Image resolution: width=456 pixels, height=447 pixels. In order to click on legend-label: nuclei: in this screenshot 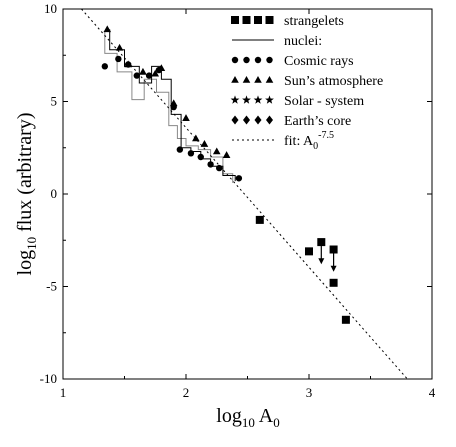, I will do `click(303, 41)`.